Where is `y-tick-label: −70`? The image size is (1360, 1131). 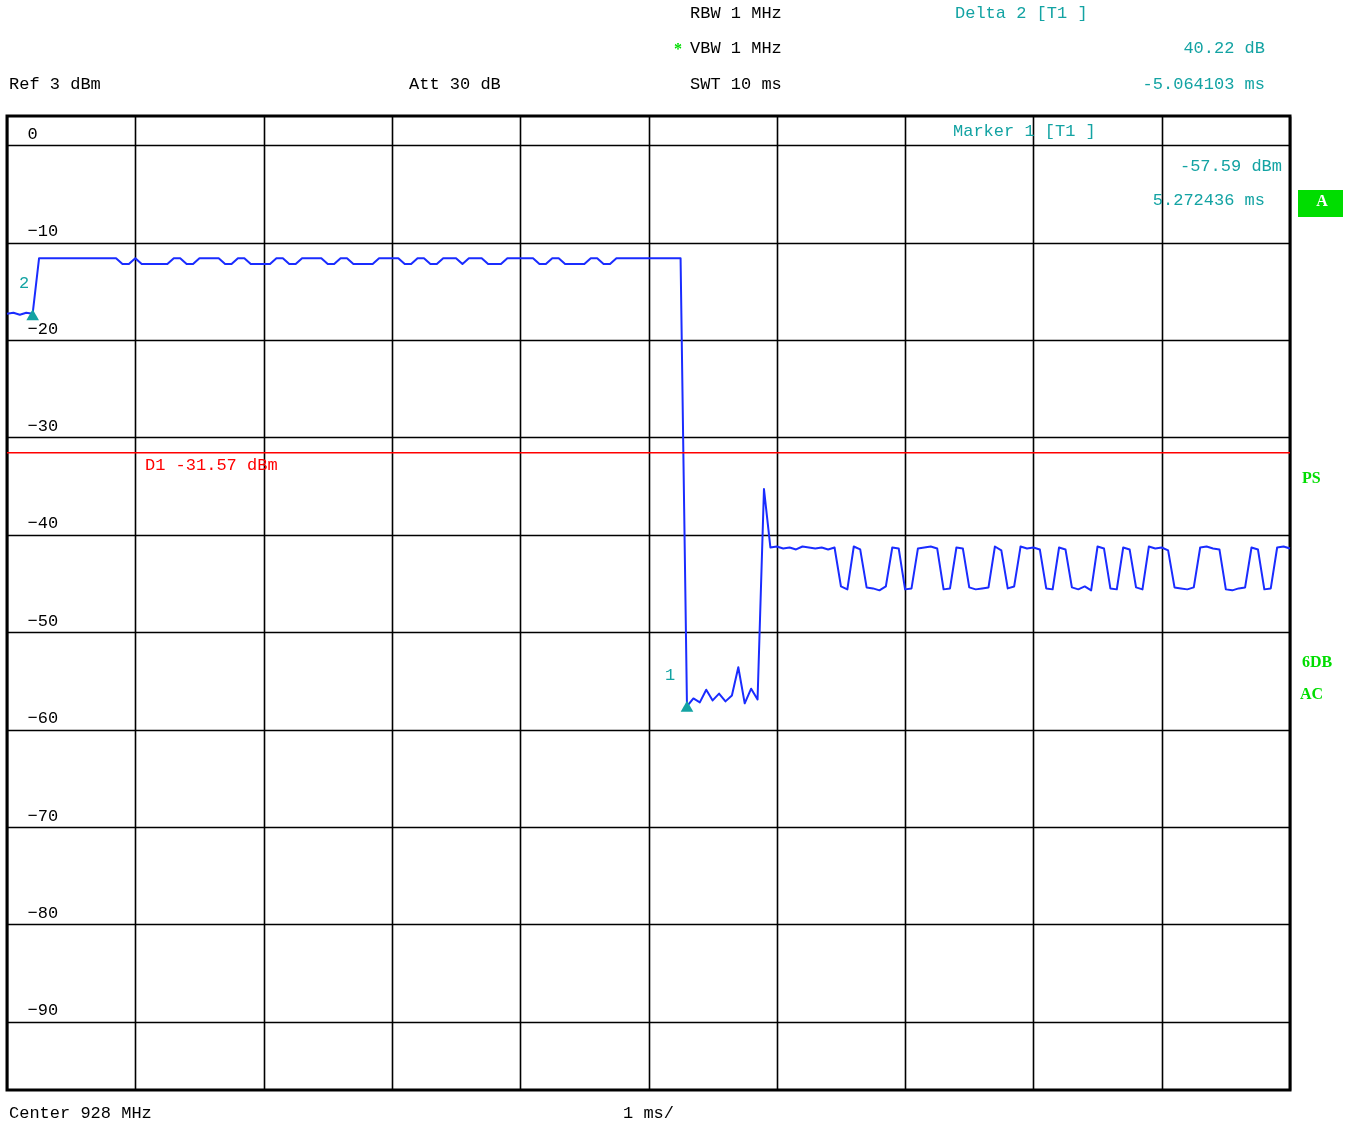 y-tick-label: −70 is located at coordinates (43, 816).